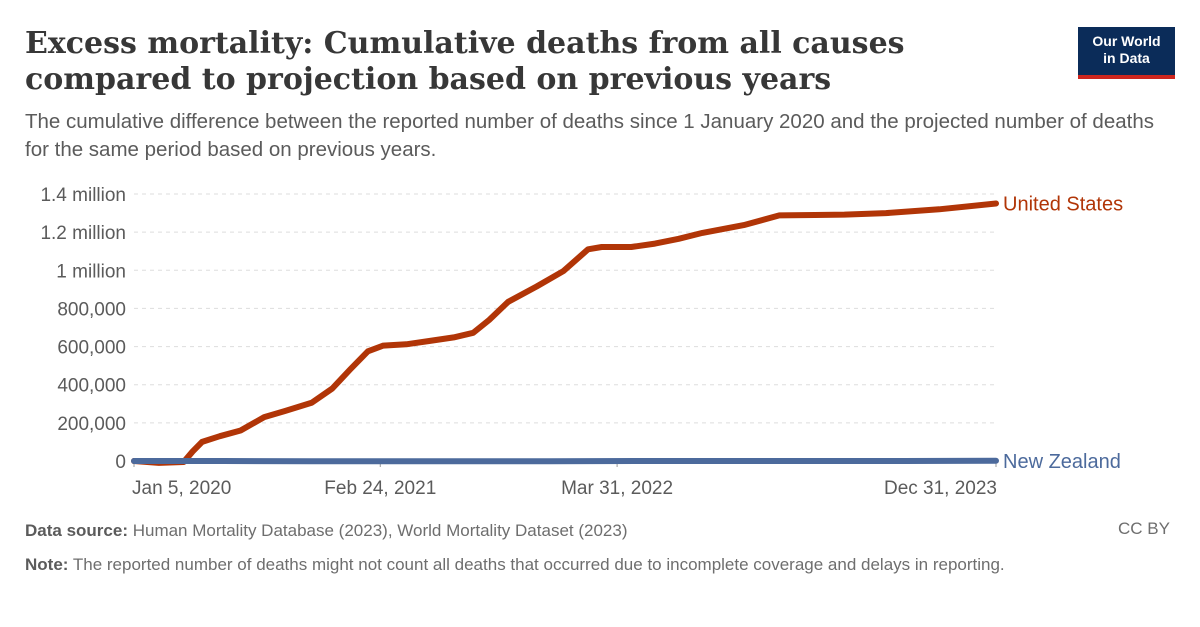 The image size is (1200, 627). Describe the element at coordinates (1144, 528) in the screenshot. I see `license-link: CC BY` at that location.